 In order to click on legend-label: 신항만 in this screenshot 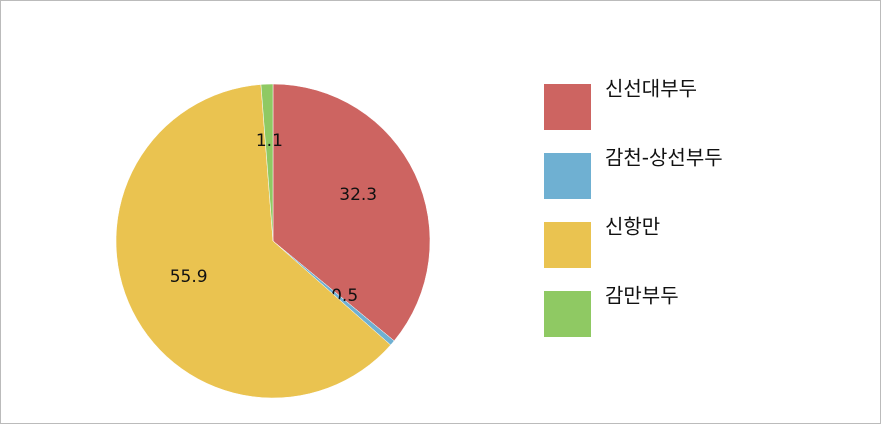, I will do `click(632, 227)`.